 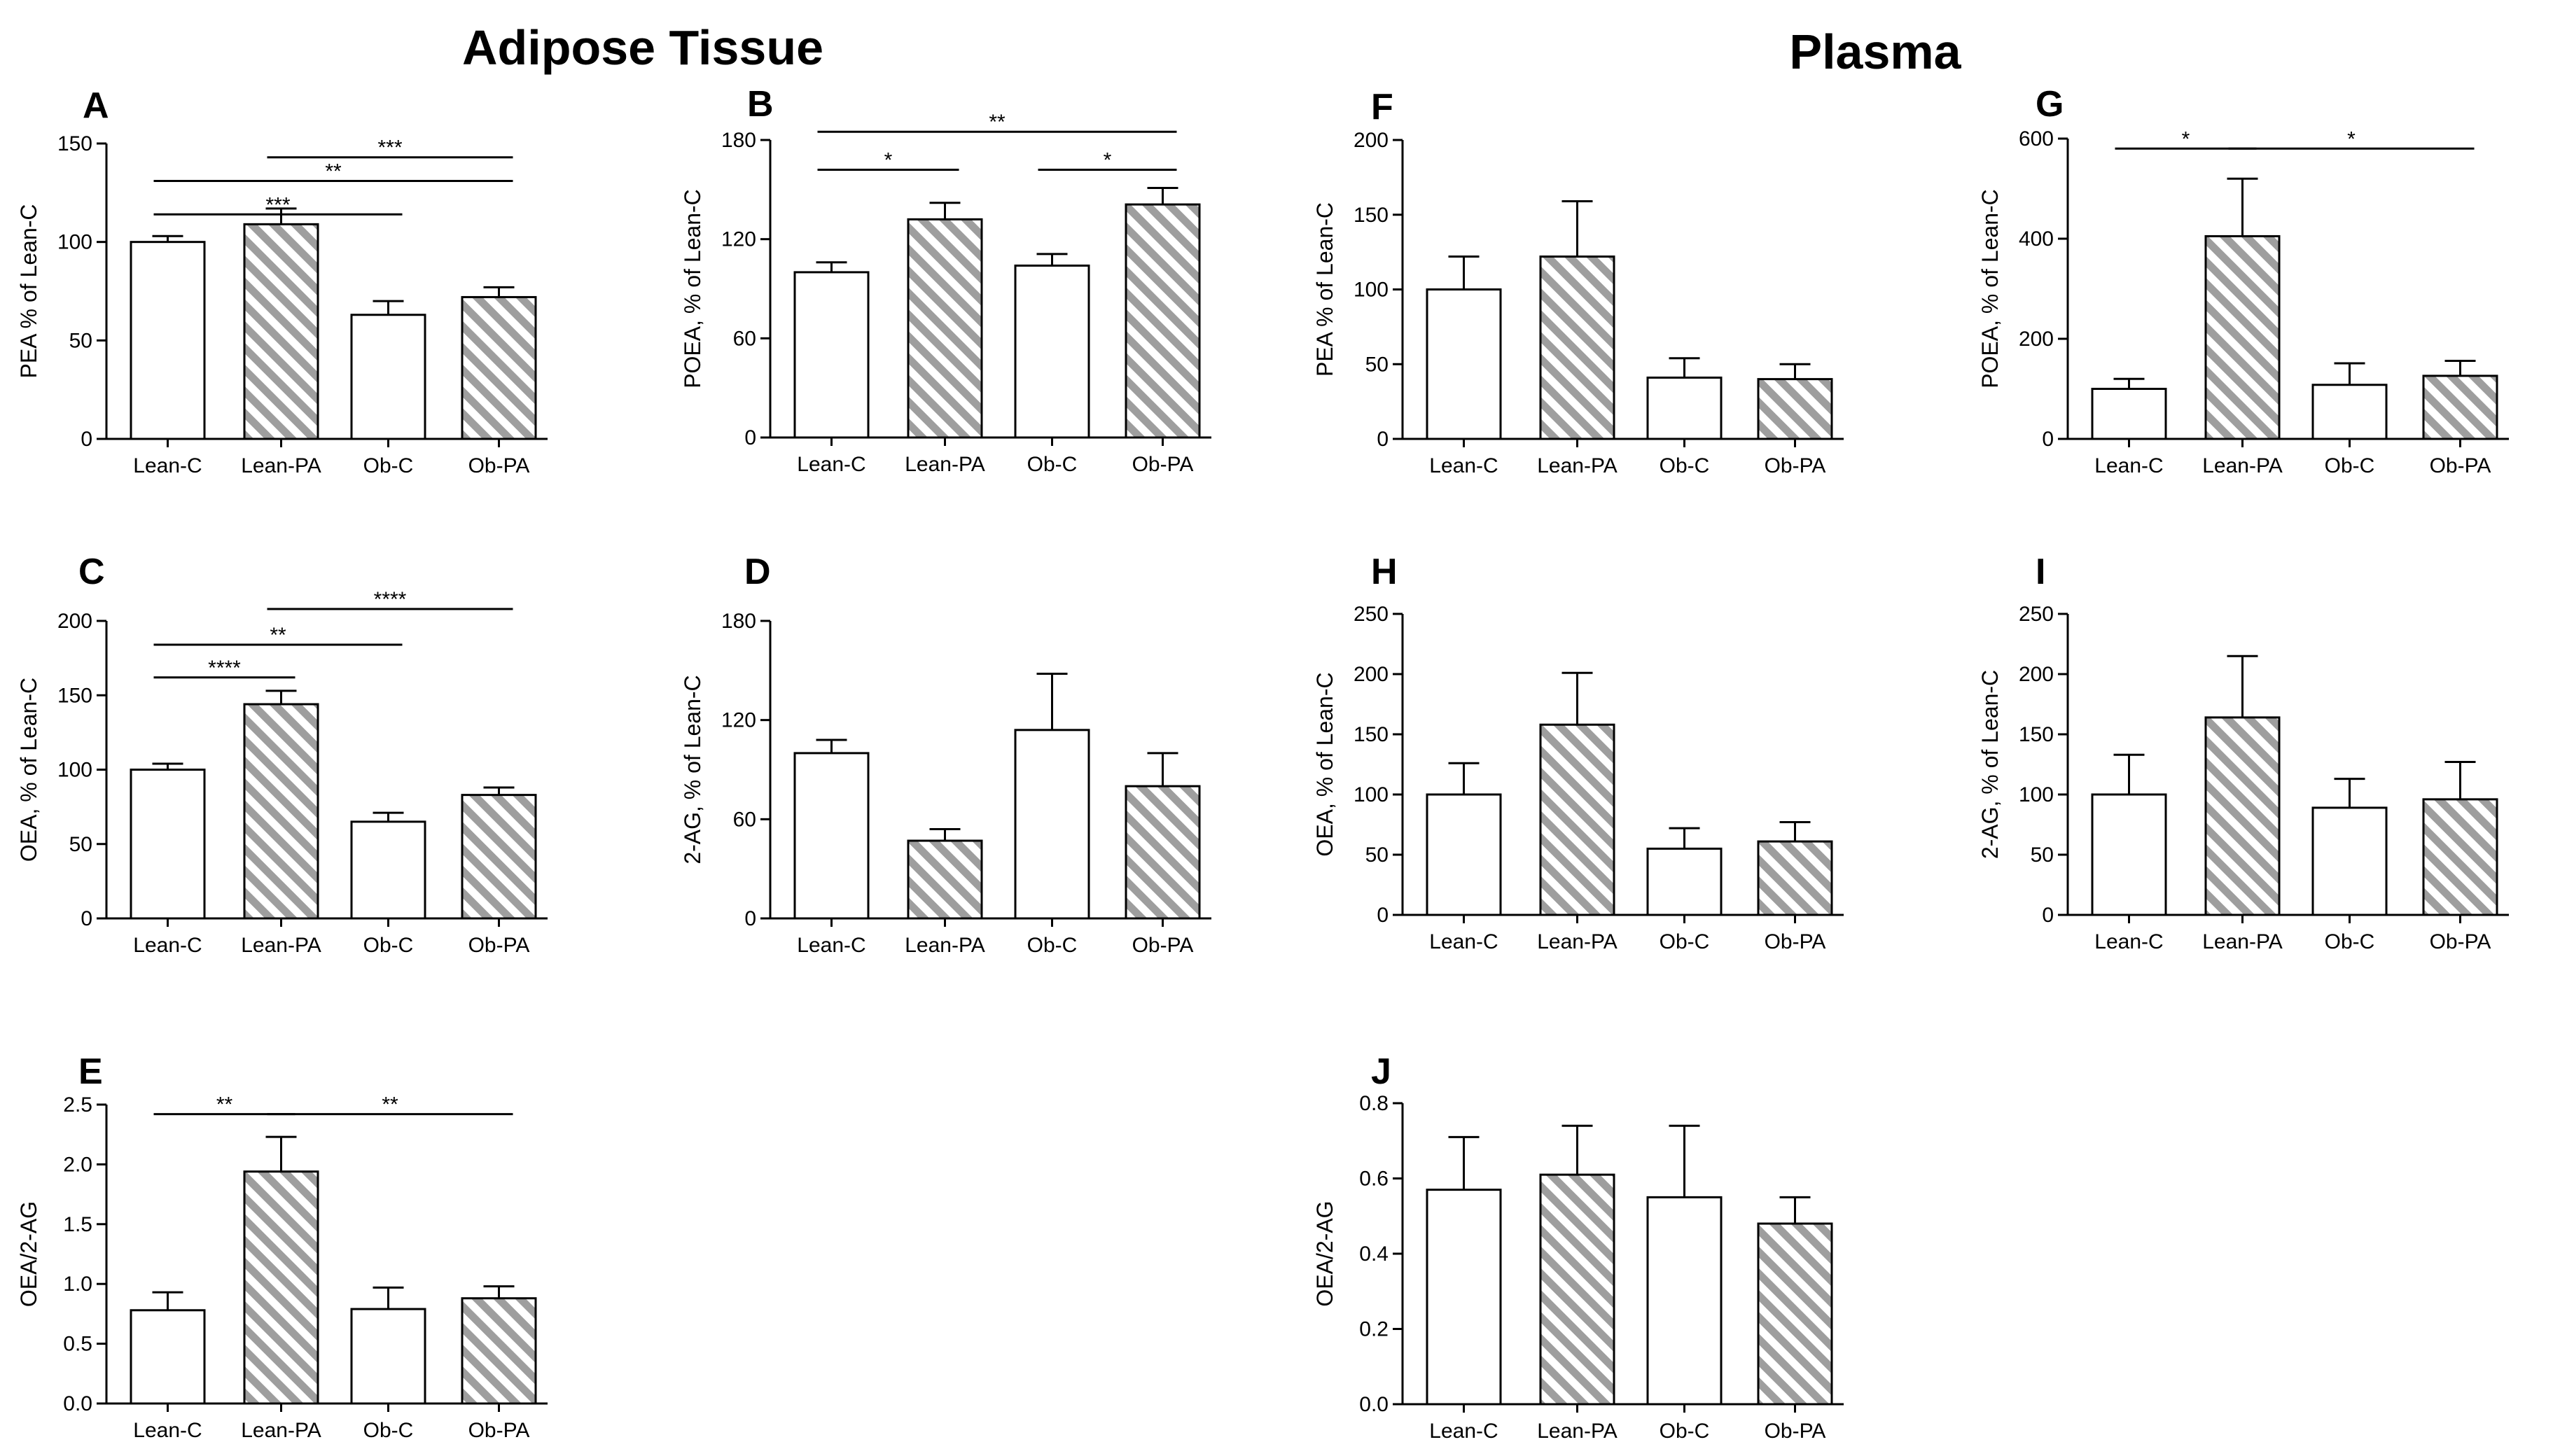 I want to click on panel-f-x-tick-label: Ob-C, so click(x=1685, y=465).